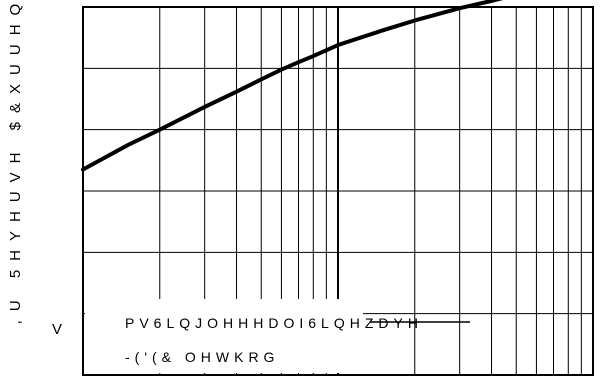 The image size is (601, 380). What do you see at coordinates (202, 357) in the screenshot?
I see `legend-line-2: -('(& OHWKRG` at bounding box center [202, 357].